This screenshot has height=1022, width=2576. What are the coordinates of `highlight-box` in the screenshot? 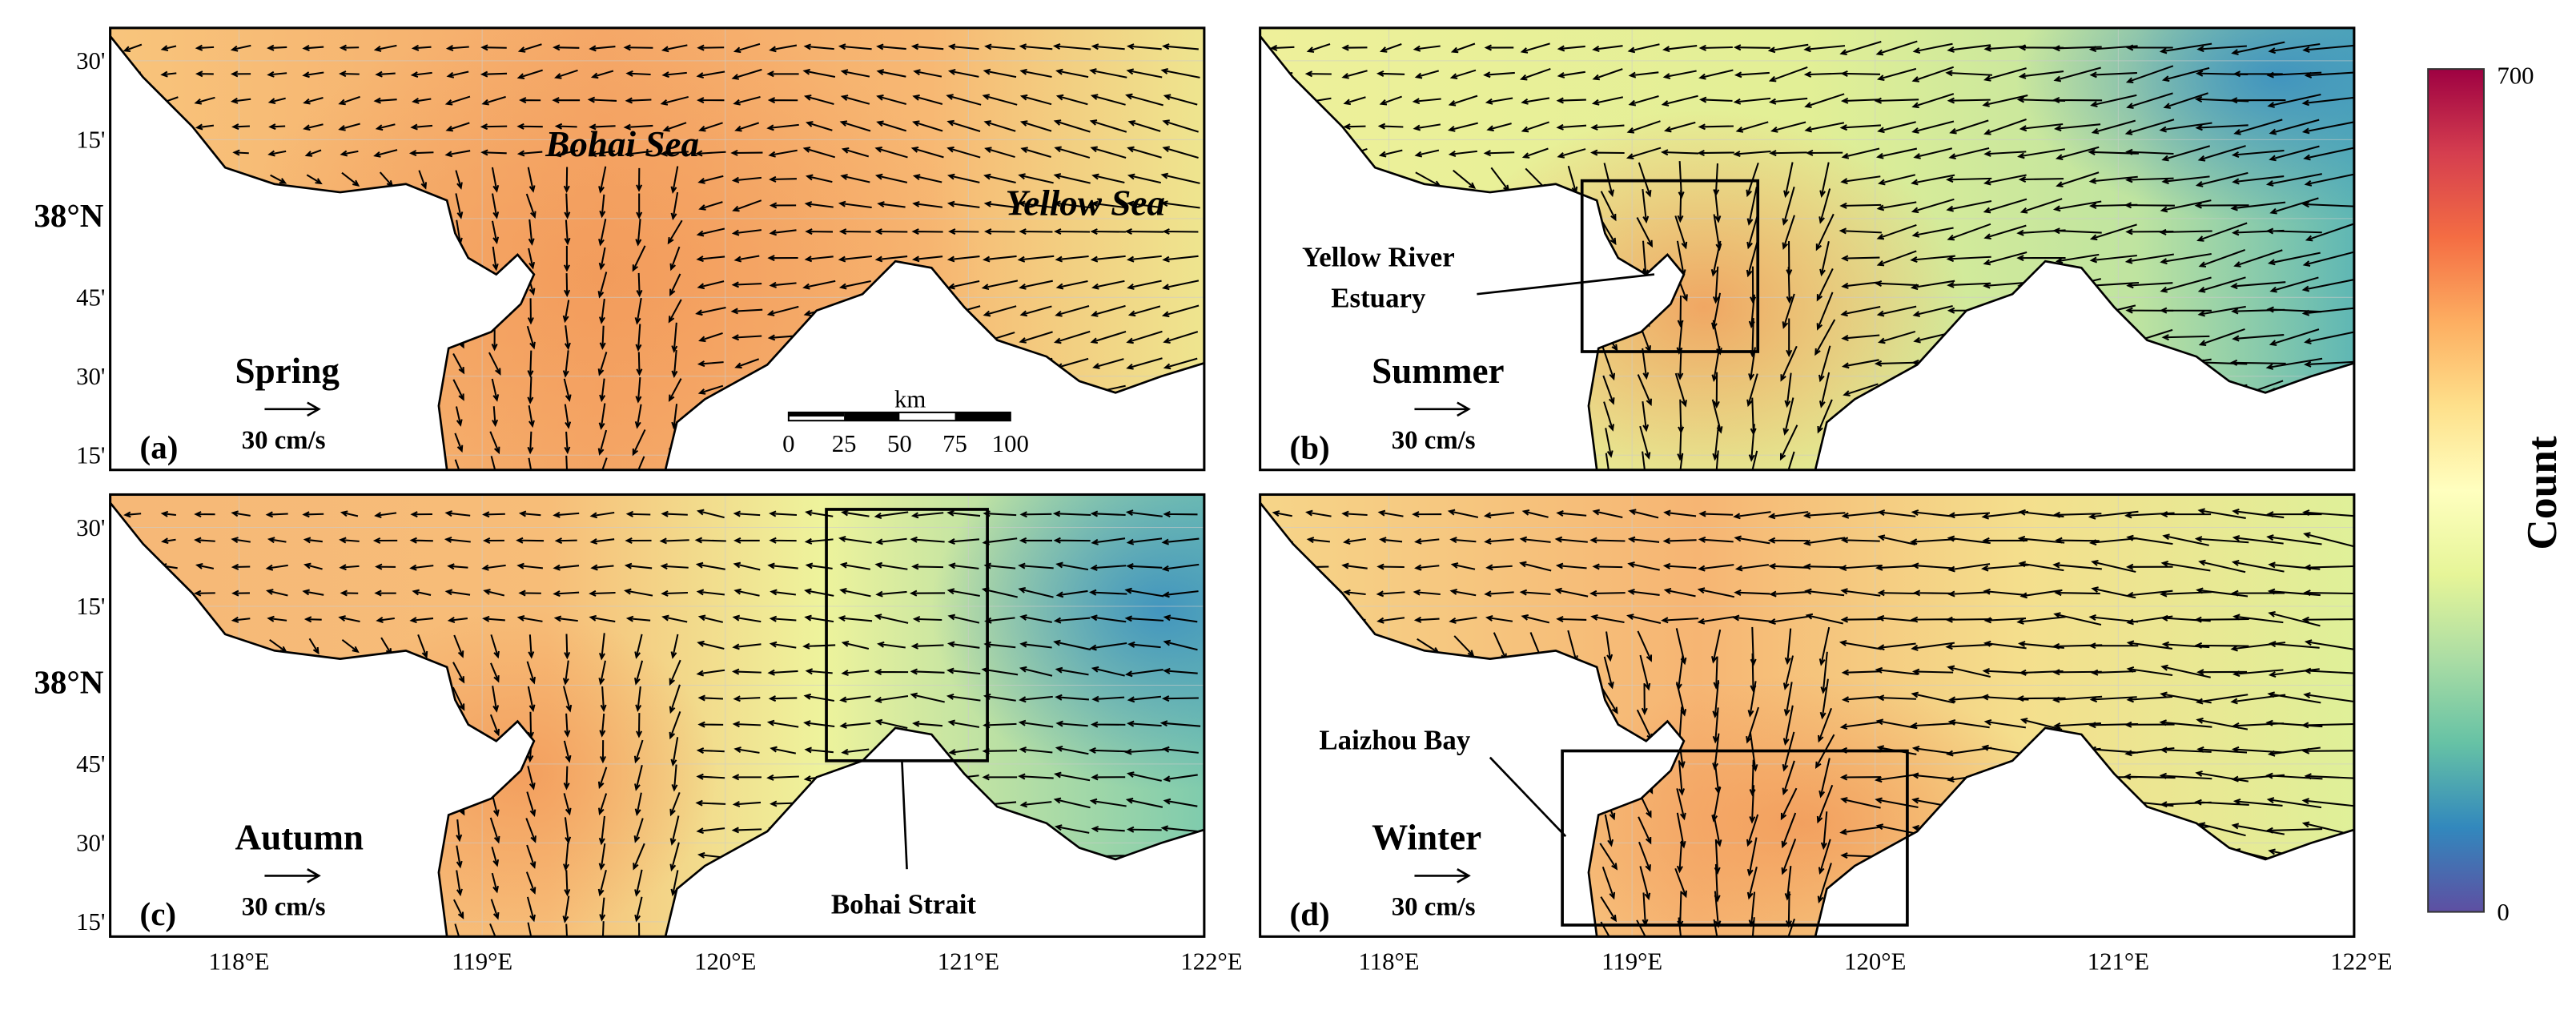 It's located at (907, 635).